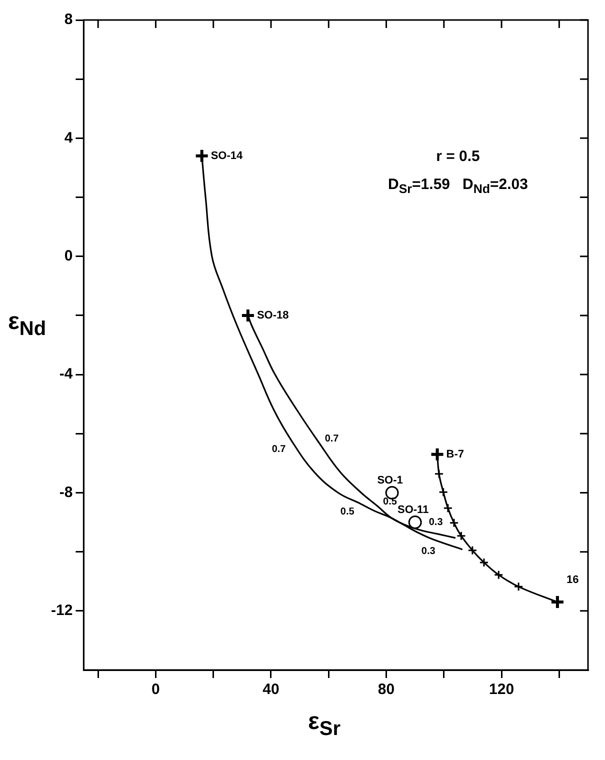 The image size is (605, 760). Describe the element at coordinates (272, 315) in the screenshot. I see `series-label: SO-18` at that location.